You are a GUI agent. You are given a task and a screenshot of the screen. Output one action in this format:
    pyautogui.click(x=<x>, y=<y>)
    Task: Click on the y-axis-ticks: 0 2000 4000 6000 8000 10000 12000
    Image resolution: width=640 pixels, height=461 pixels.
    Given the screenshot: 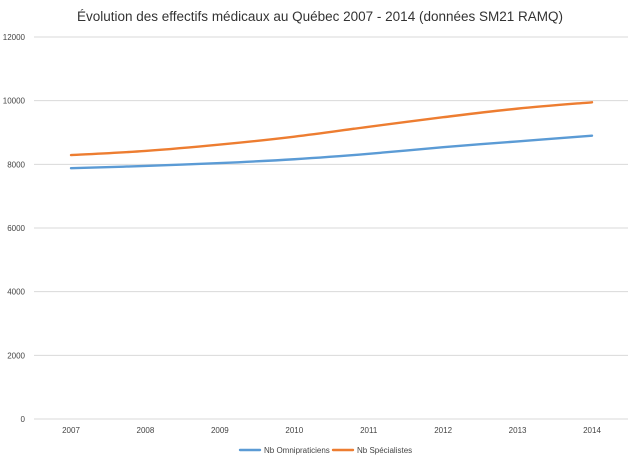 What is the action you would take?
    pyautogui.click(x=14, y=228)
    